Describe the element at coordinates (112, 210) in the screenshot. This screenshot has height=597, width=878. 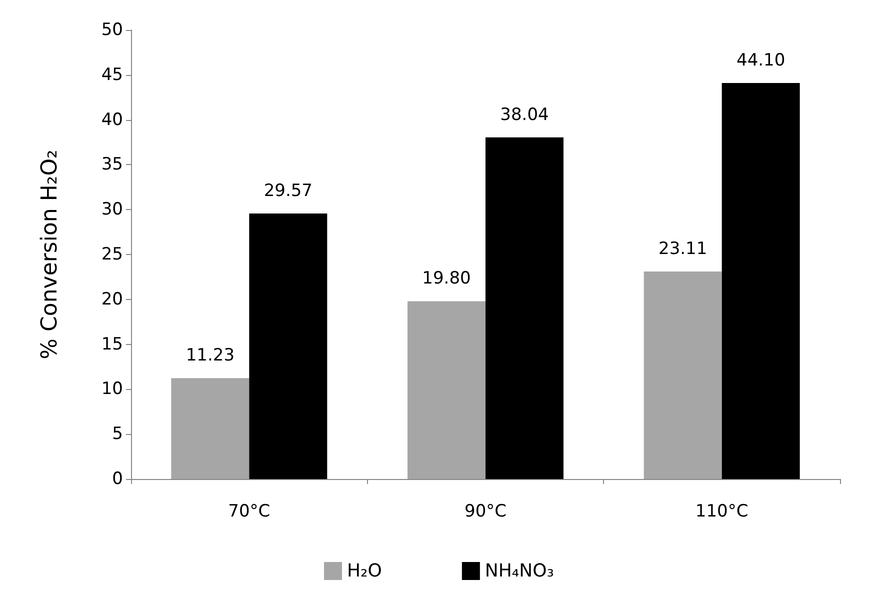
I see `y-tick-label: 30` at that location.